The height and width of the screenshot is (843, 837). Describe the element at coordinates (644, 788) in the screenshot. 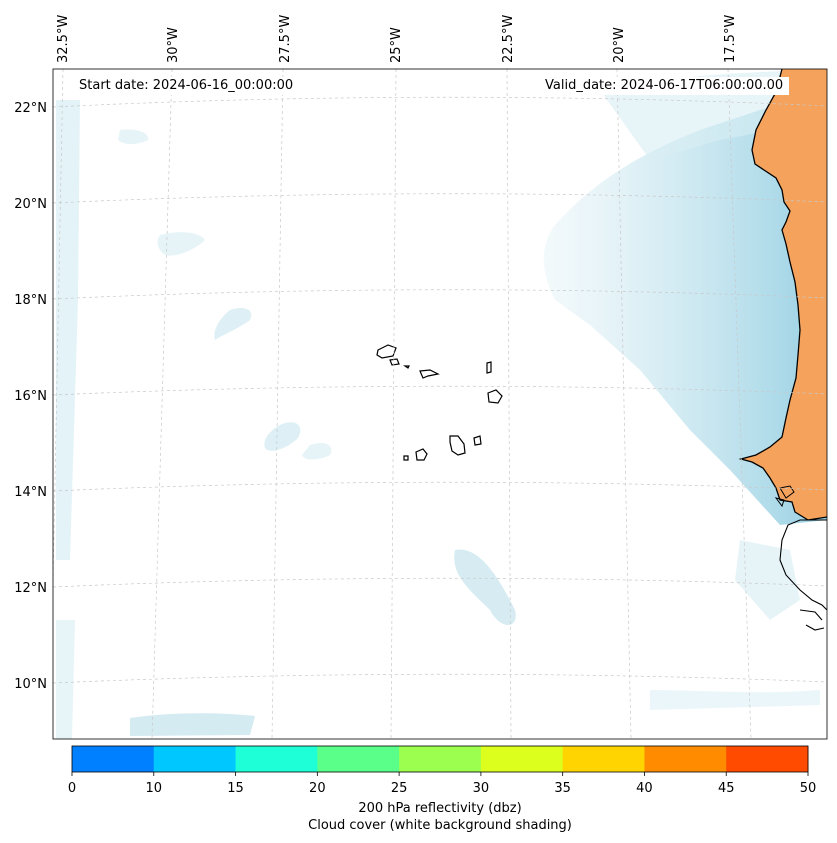

I see `colorbar-tick-label: 40` at that location.